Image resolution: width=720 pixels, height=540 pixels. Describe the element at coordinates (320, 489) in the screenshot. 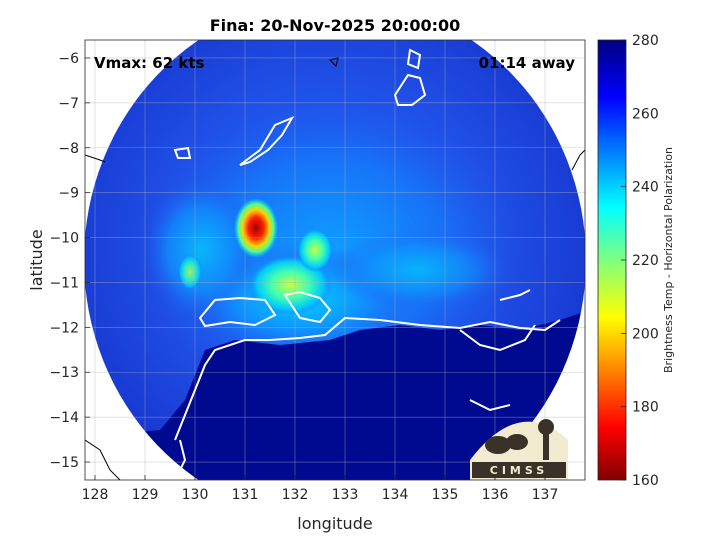

I see `x-axis: 128 129 130 131 132 133 134 135 136 137` at that location.